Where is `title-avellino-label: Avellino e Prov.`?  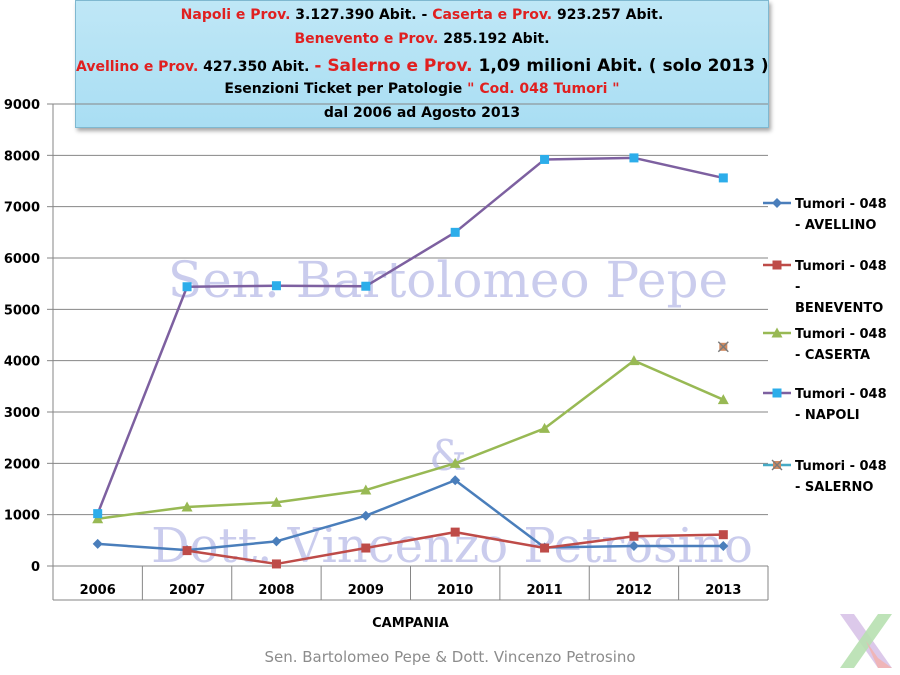 title-avellino-label: Avellino e Prov. is located at coordinates (137, 67).